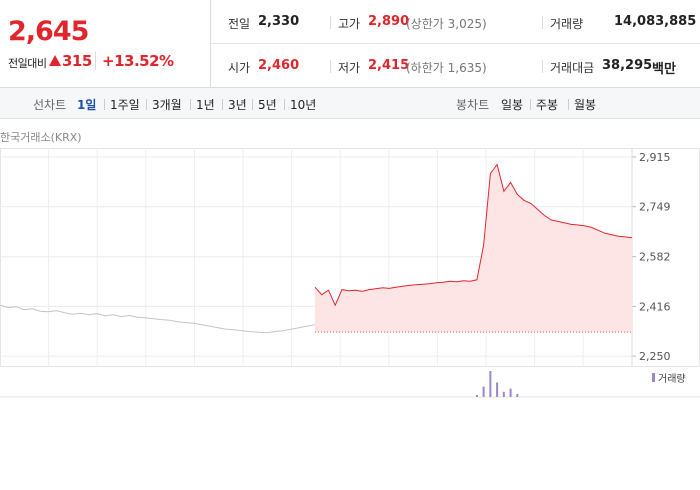 The height and width of the screenshot is (490, 700). What do you see at coordinates (125, 105) in the screenshot?
I see `tab: 1주일` at bounding box center [125, 105].